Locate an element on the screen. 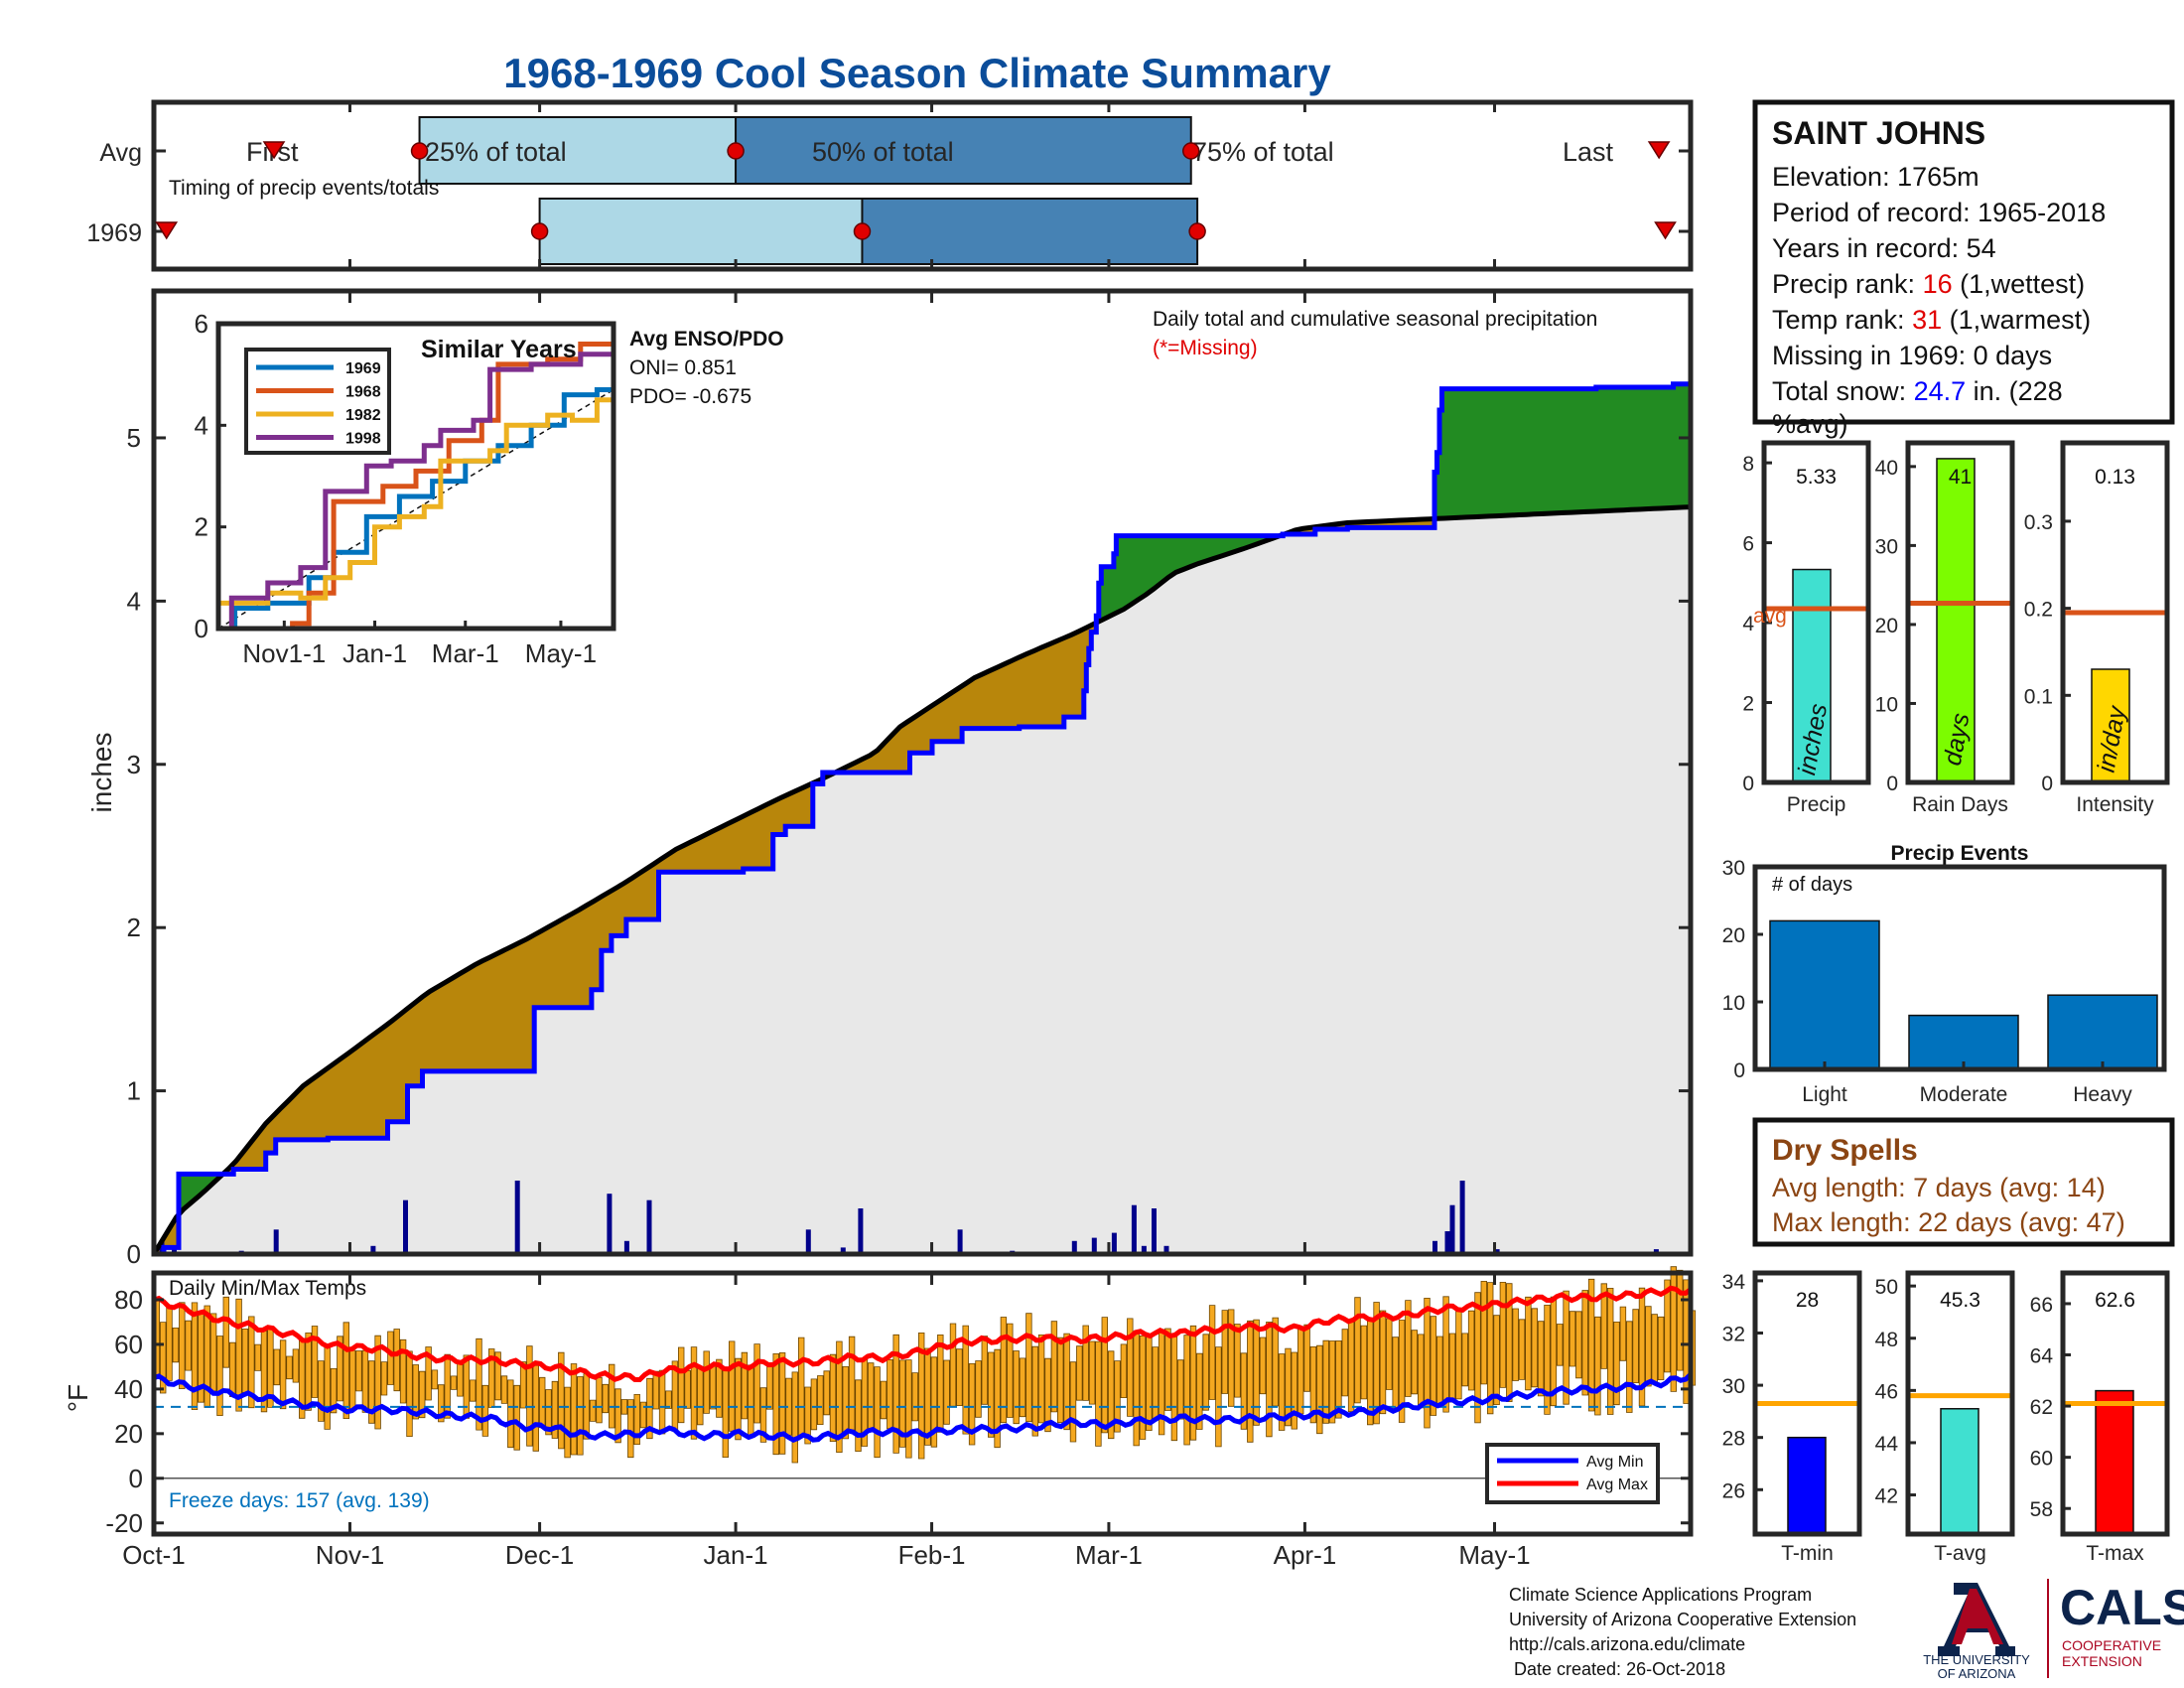  info-years: Years in record: 54 is located at coordinates (1884, 248).